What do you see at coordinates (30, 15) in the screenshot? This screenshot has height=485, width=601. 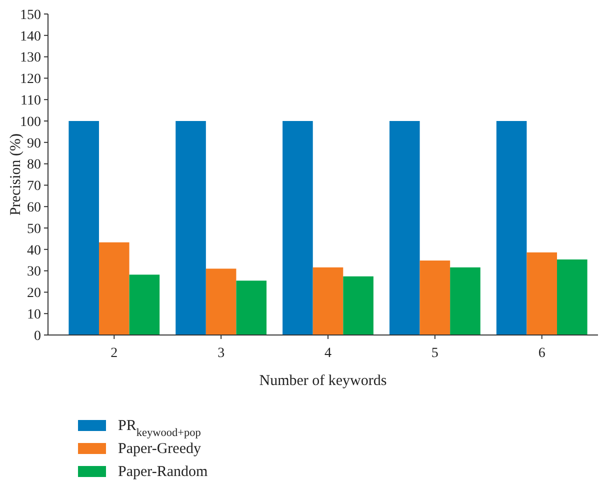 I see `y-tick-label: 150` at bounding box center [30, 15].